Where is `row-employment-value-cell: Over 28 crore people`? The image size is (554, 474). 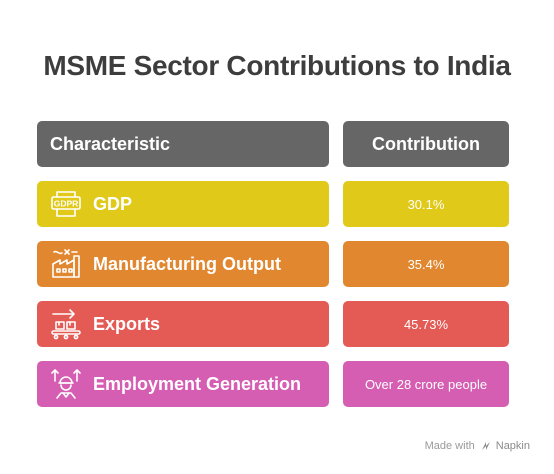
row-employment-value-cell: Over 28 crore people is located at coordinates (426, 384).